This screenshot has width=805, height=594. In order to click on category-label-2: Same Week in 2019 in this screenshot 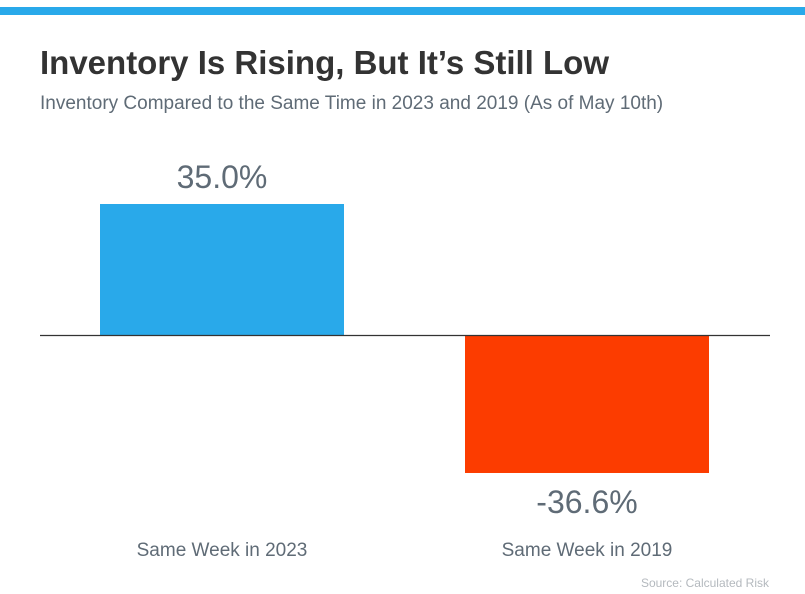, I will do `click(587, 550)`.